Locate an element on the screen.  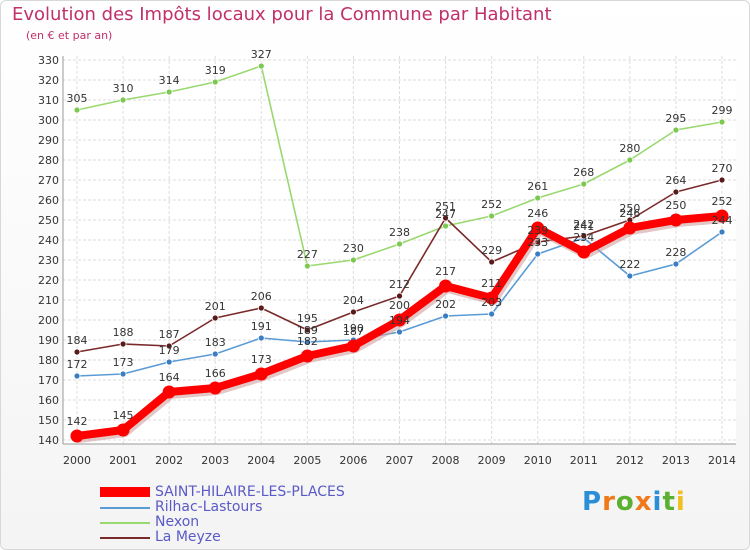
logo-letter: t is located at coordinates (669, 502).